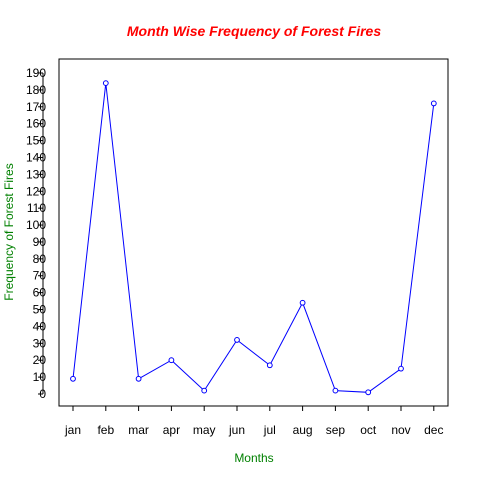 The width and height of the screenshot is (480, 480). What do you see at coordinates (40, 293) in the screenshot?
I see `y-tick-label: 60` at bounding box center [40, 293].